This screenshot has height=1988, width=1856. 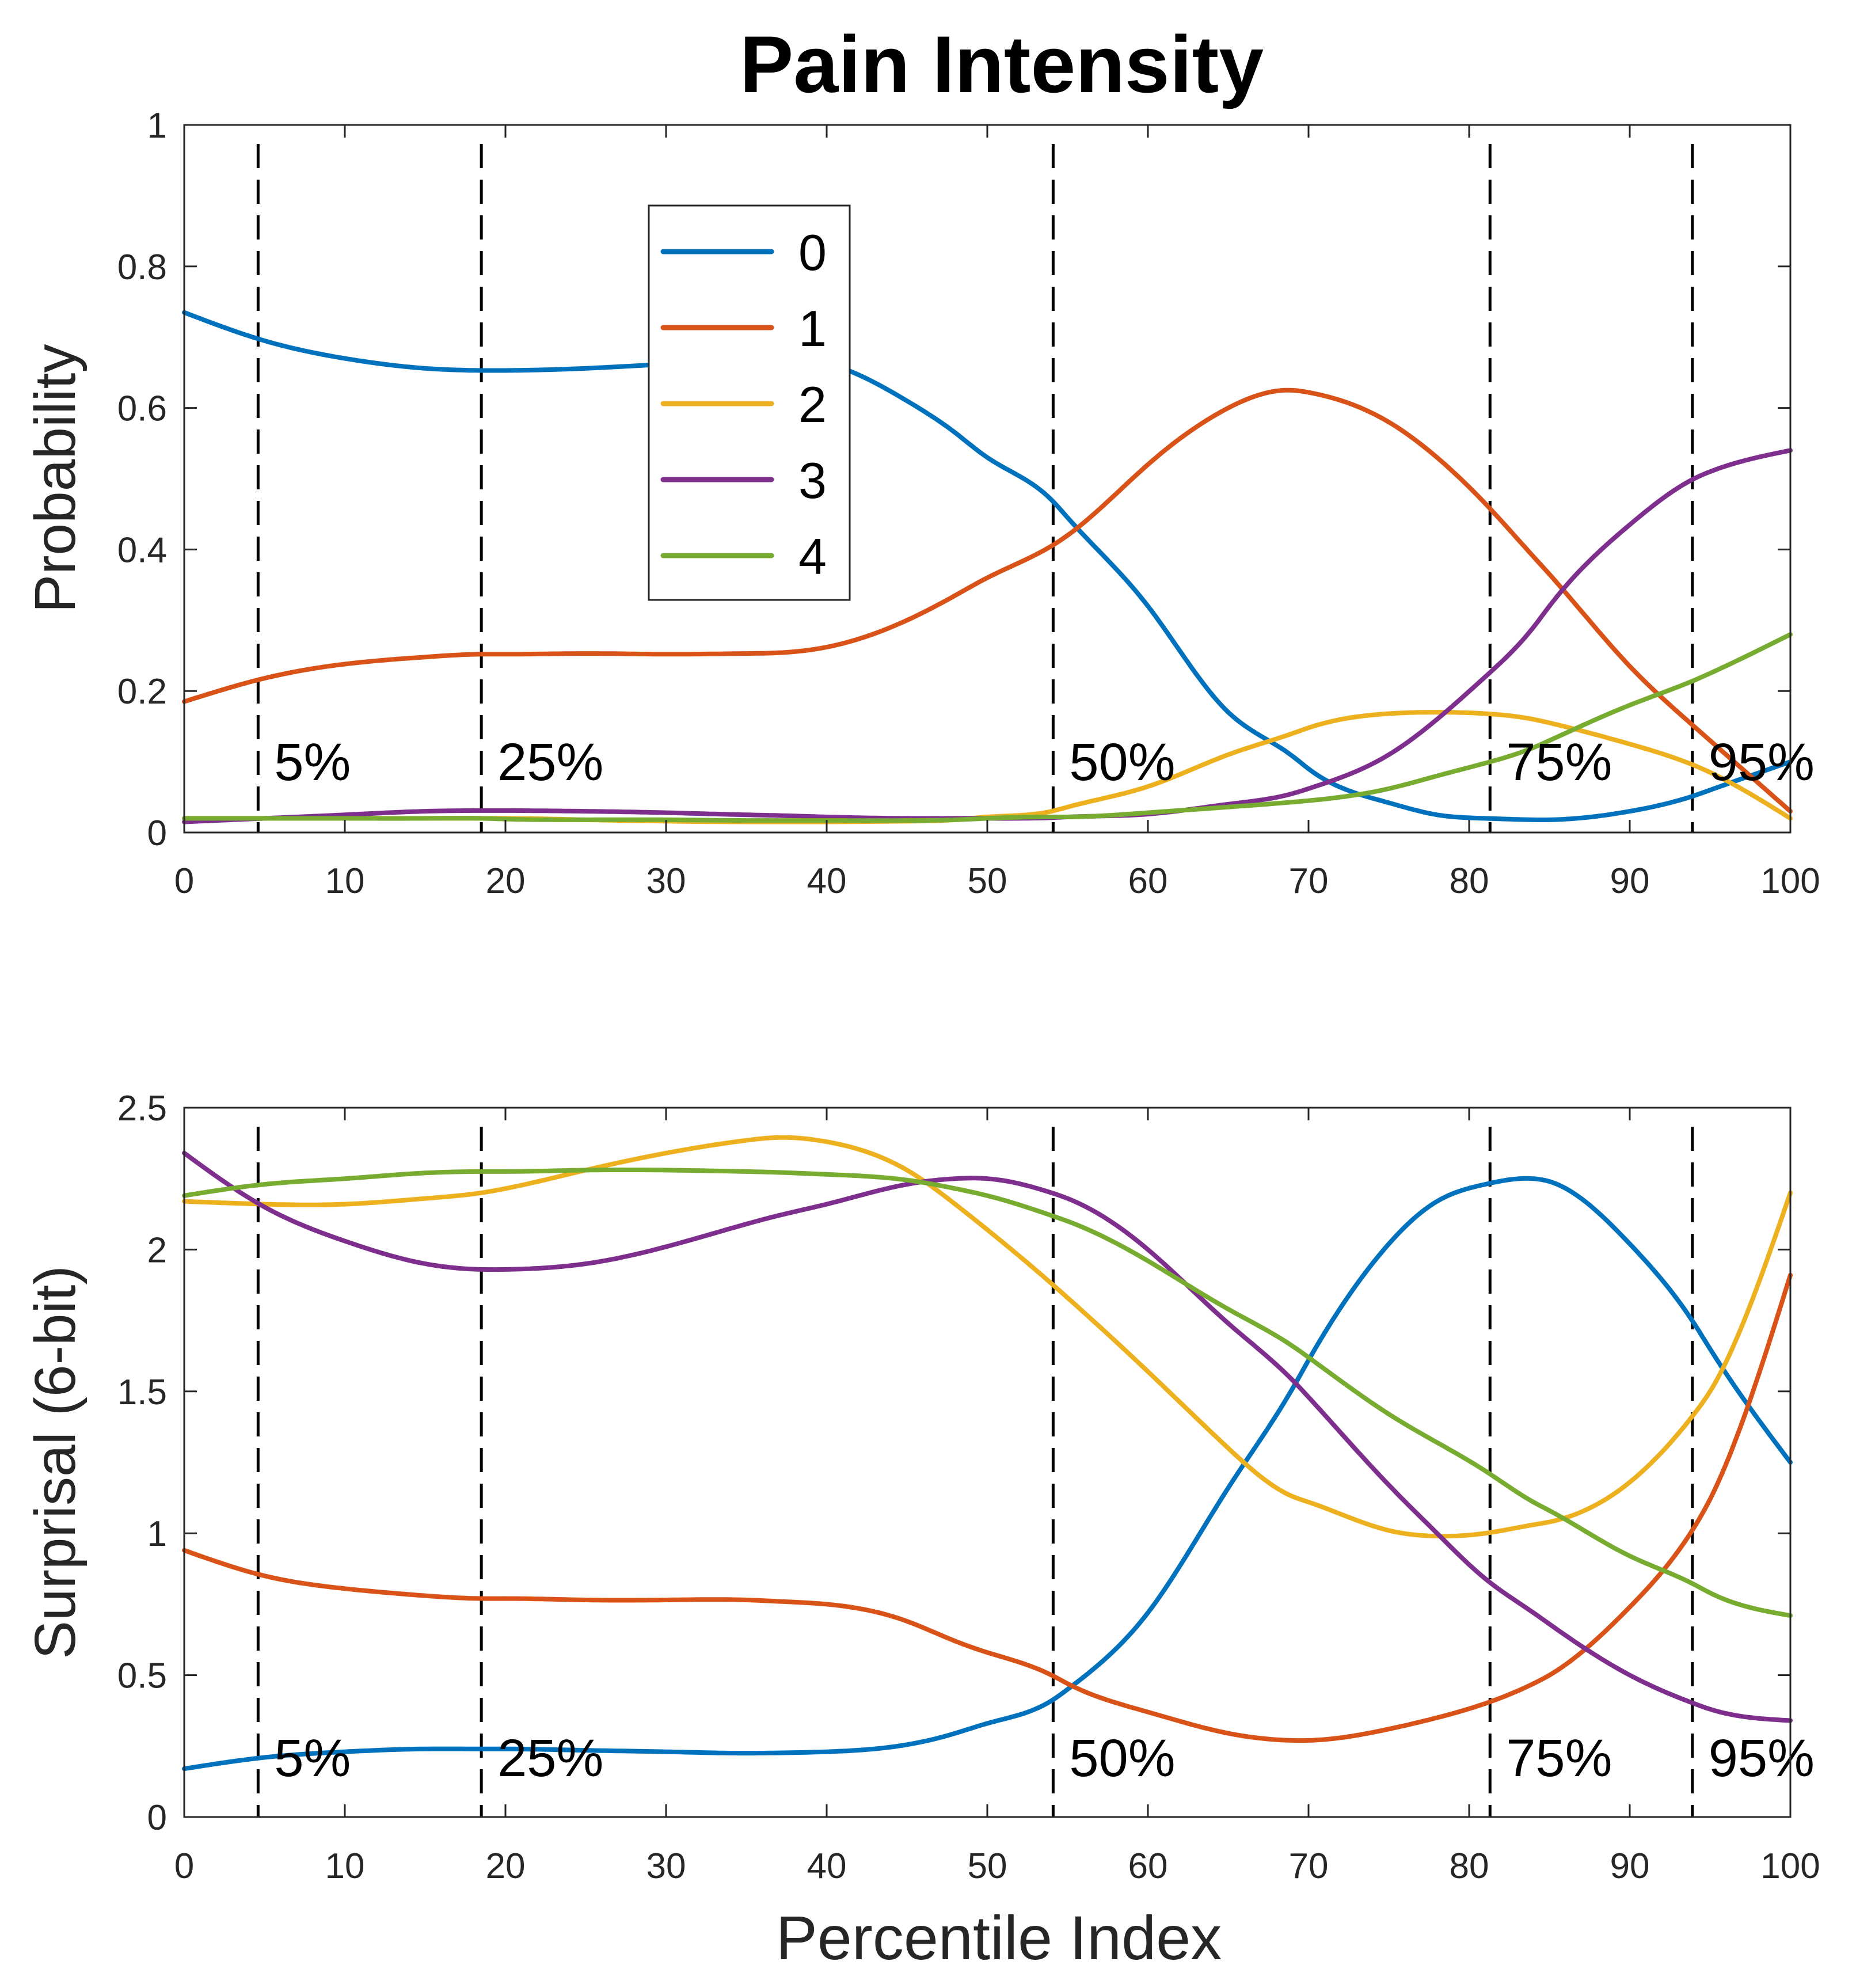 What do you see at coordinates (1469, 1866) in the screenshot?
I see `surprisal-x-tick-label: 80` at bounding box center [1469, 1866].